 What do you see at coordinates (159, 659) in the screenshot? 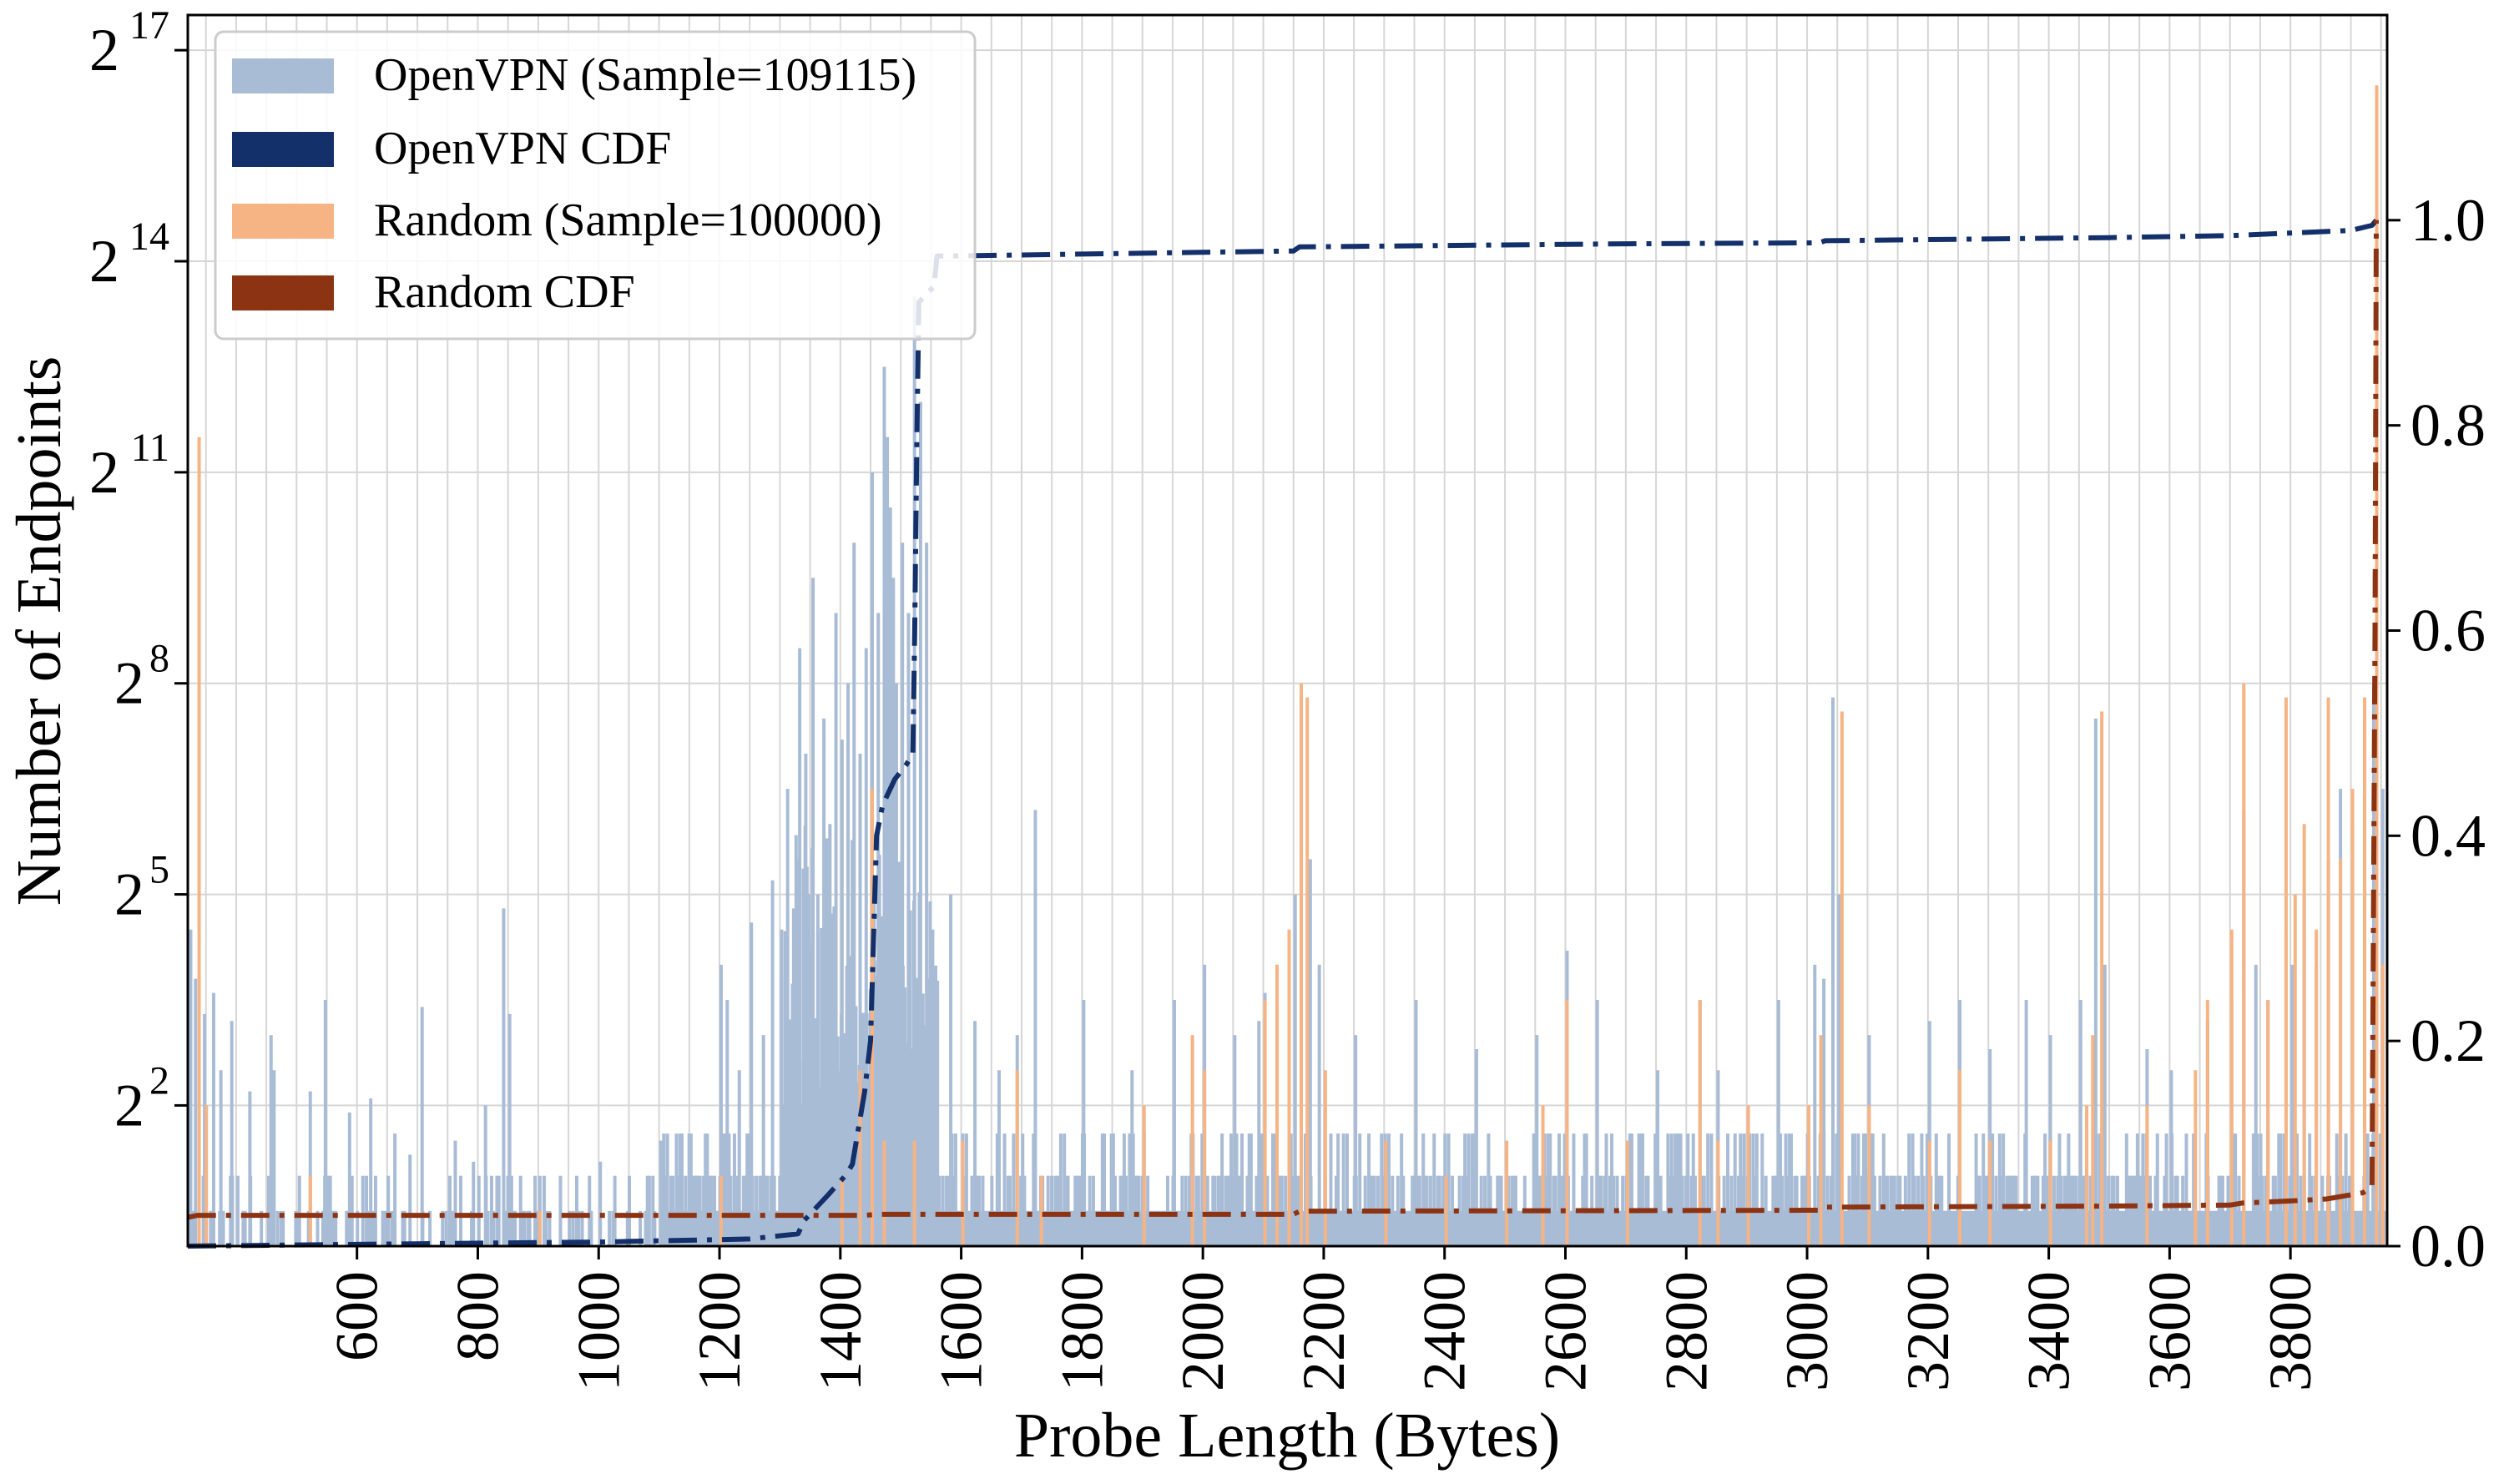
I see `y-tick-label-exponent: 8` at bounding box center [159, 659].